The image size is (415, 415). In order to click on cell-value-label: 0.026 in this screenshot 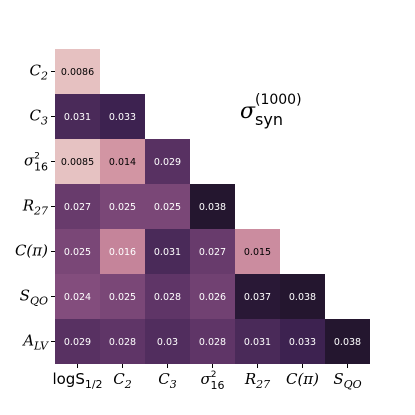, I will do `click(212, 297)`.